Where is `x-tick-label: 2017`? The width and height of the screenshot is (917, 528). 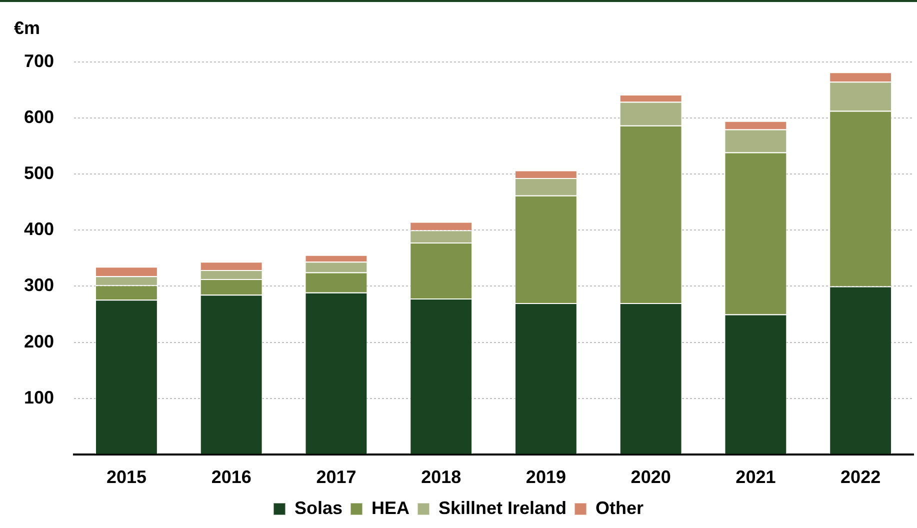
x-tick-label: 2017 is located at coordinates (336, 477).